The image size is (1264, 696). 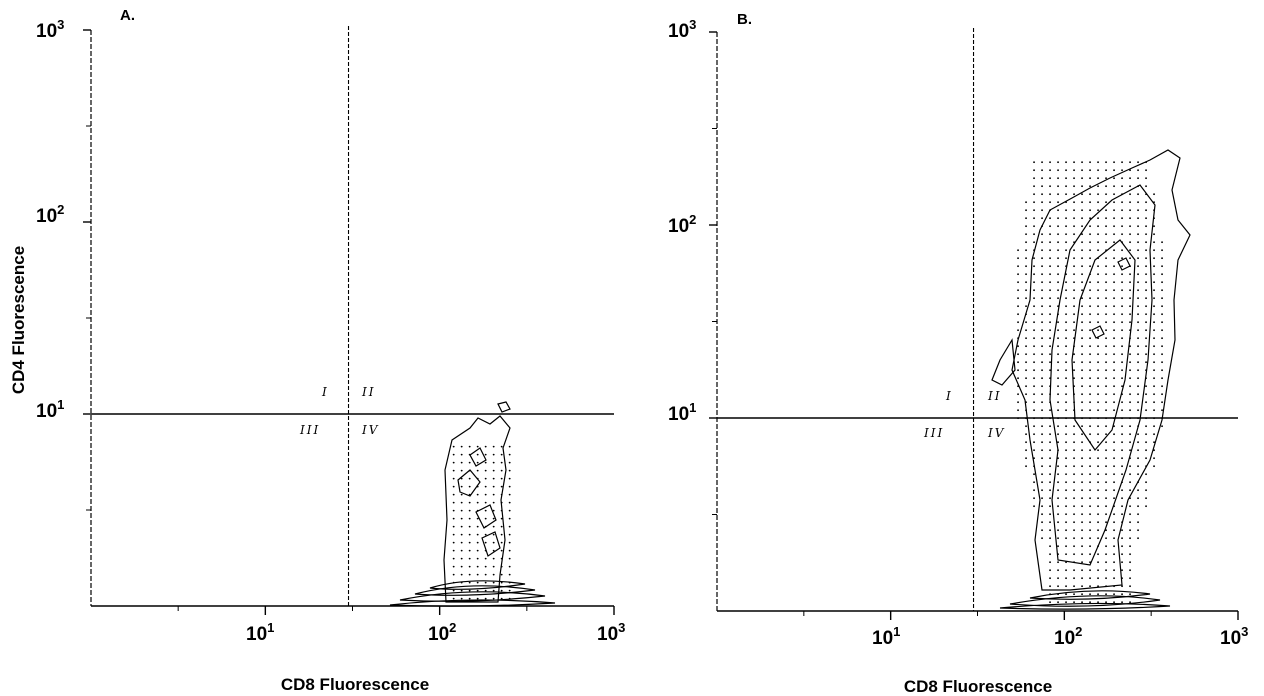 I want to click on panel-a-y-tick-label-1000: 103, so click(x=50, y=29).